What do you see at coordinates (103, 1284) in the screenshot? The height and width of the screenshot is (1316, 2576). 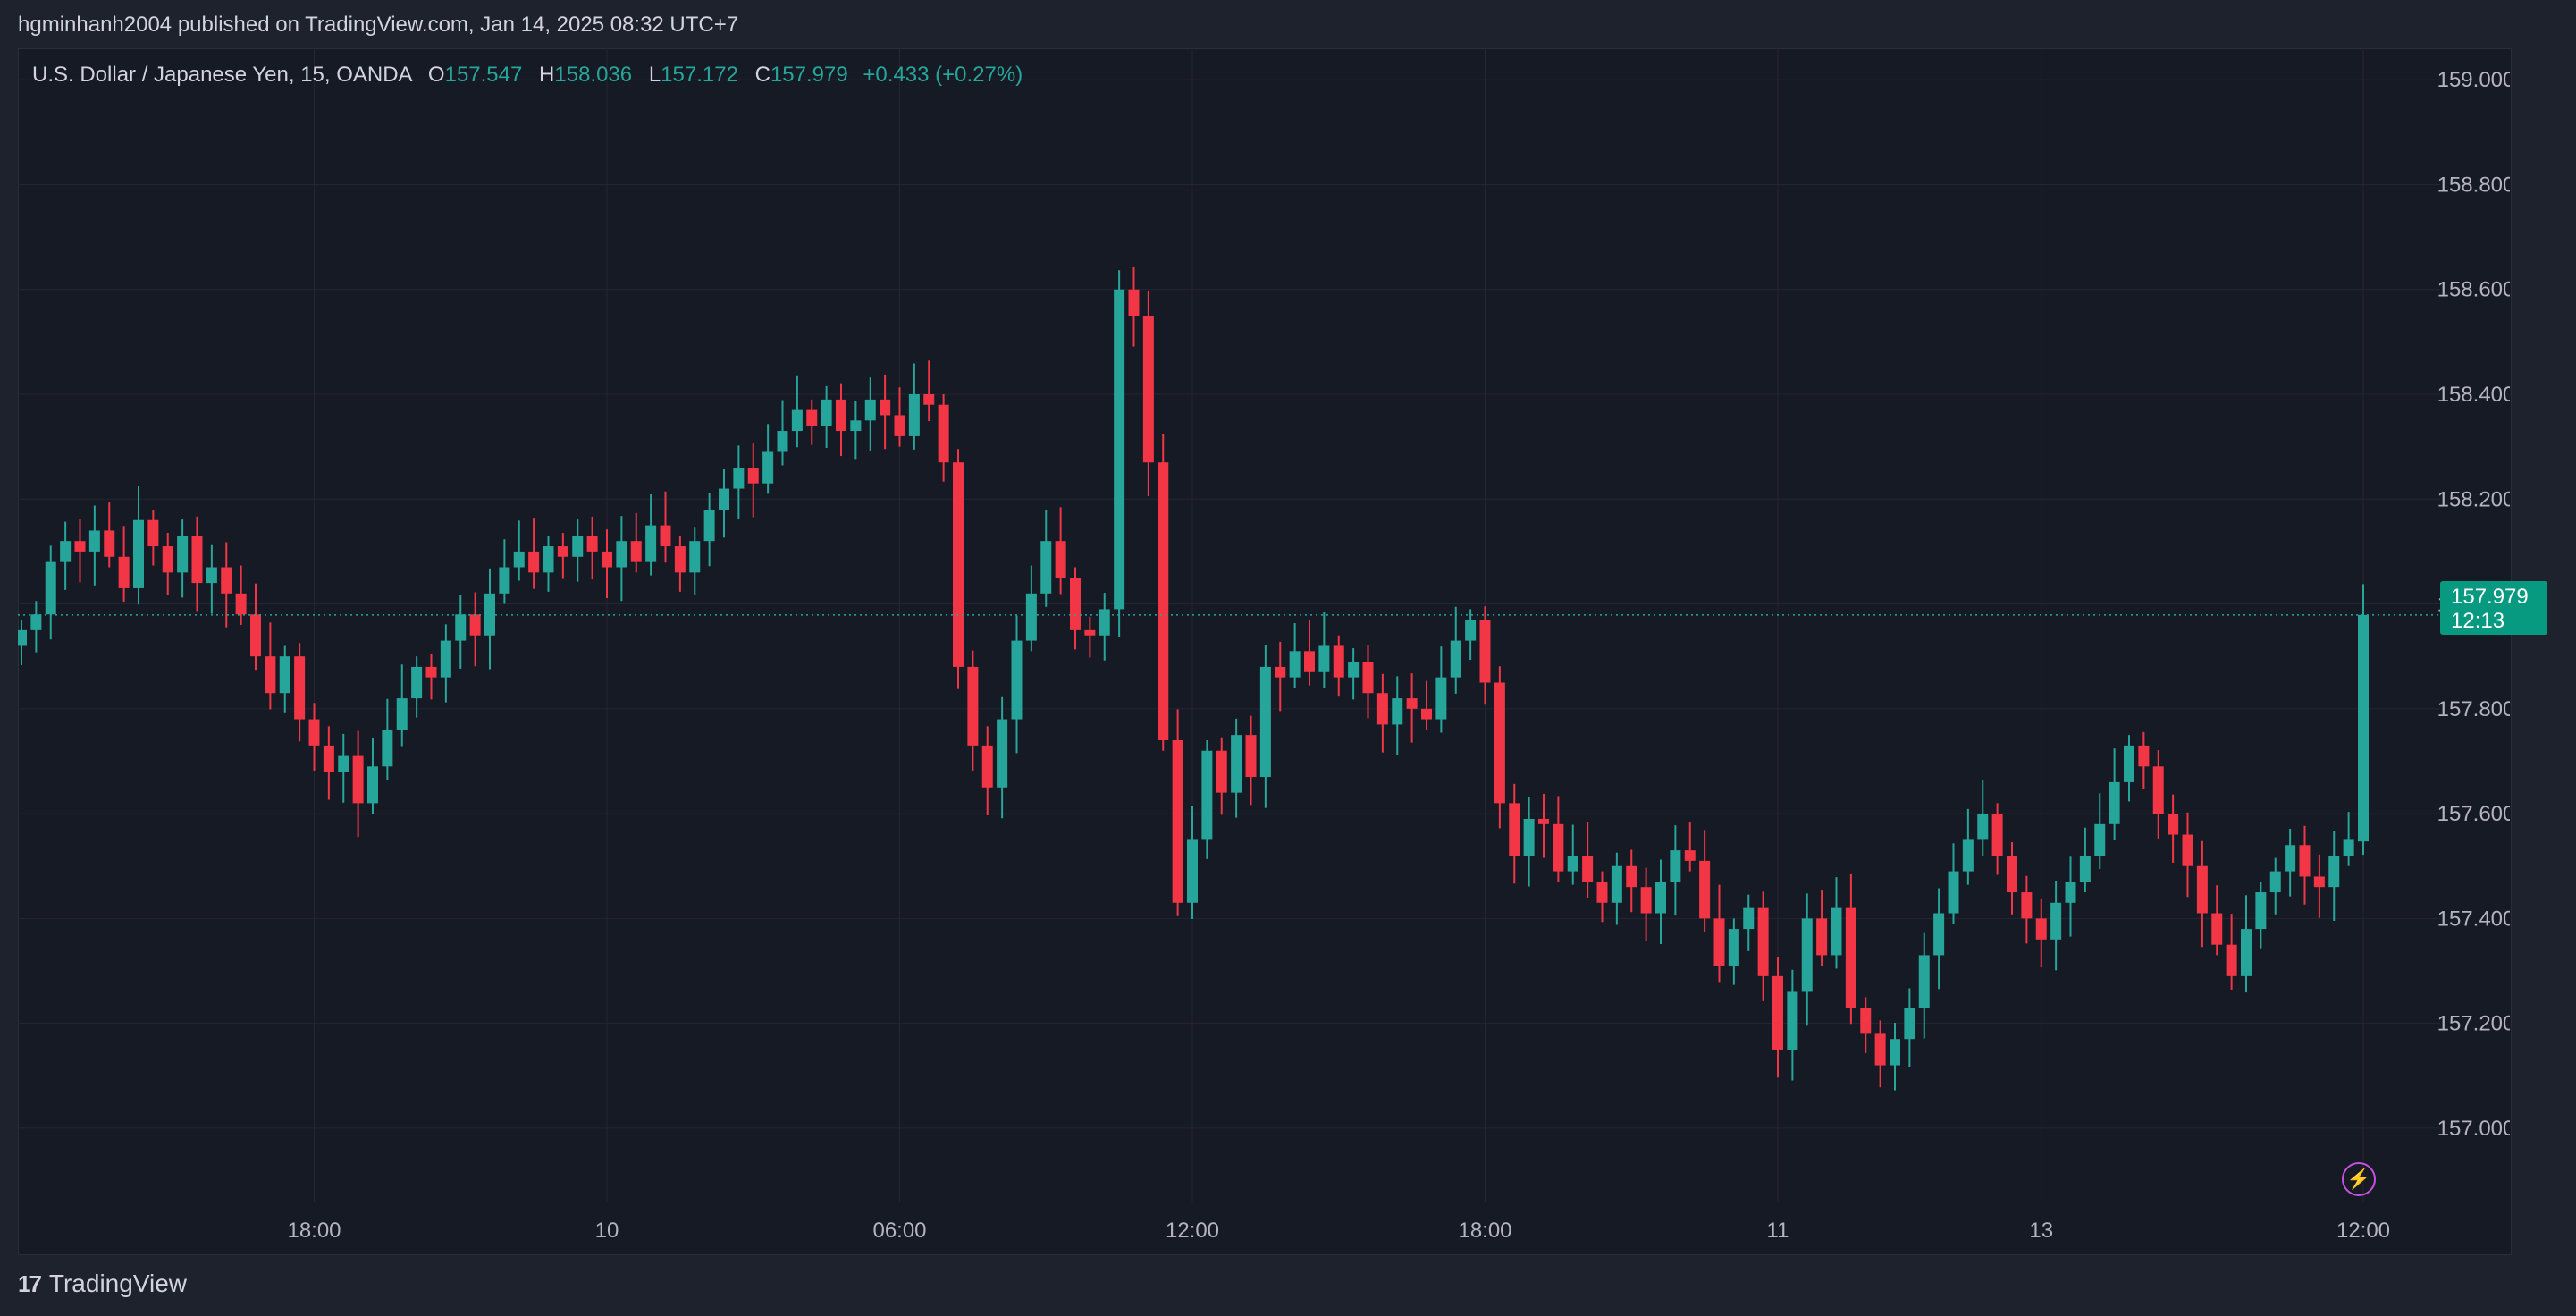 I see `footer-brand: 17 TradingView` at bounding box center [103, 1284].